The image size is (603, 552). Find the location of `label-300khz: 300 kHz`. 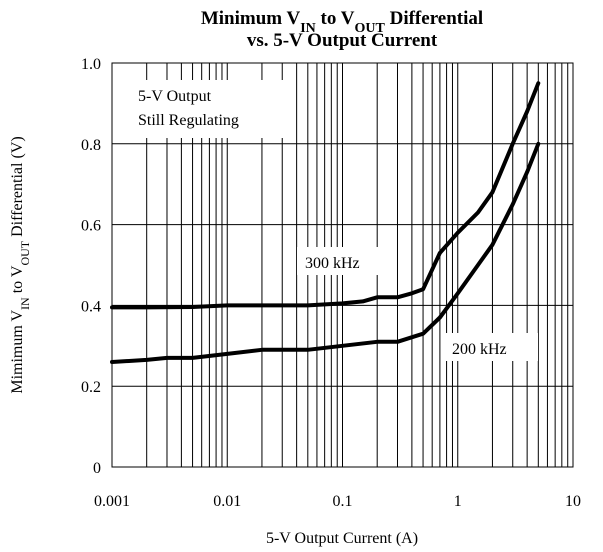

label-300khz: 300 kHz is located at coordinates (332, 263).